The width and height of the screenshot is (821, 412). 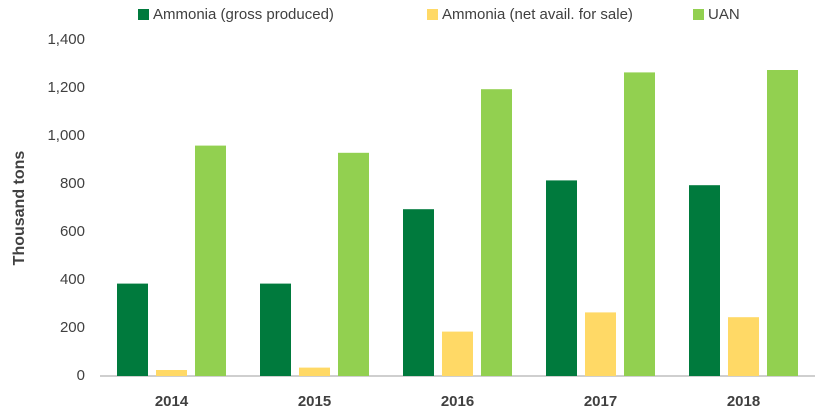 I want to click on x-tick-label: 2014, so click(x=172, y=401).